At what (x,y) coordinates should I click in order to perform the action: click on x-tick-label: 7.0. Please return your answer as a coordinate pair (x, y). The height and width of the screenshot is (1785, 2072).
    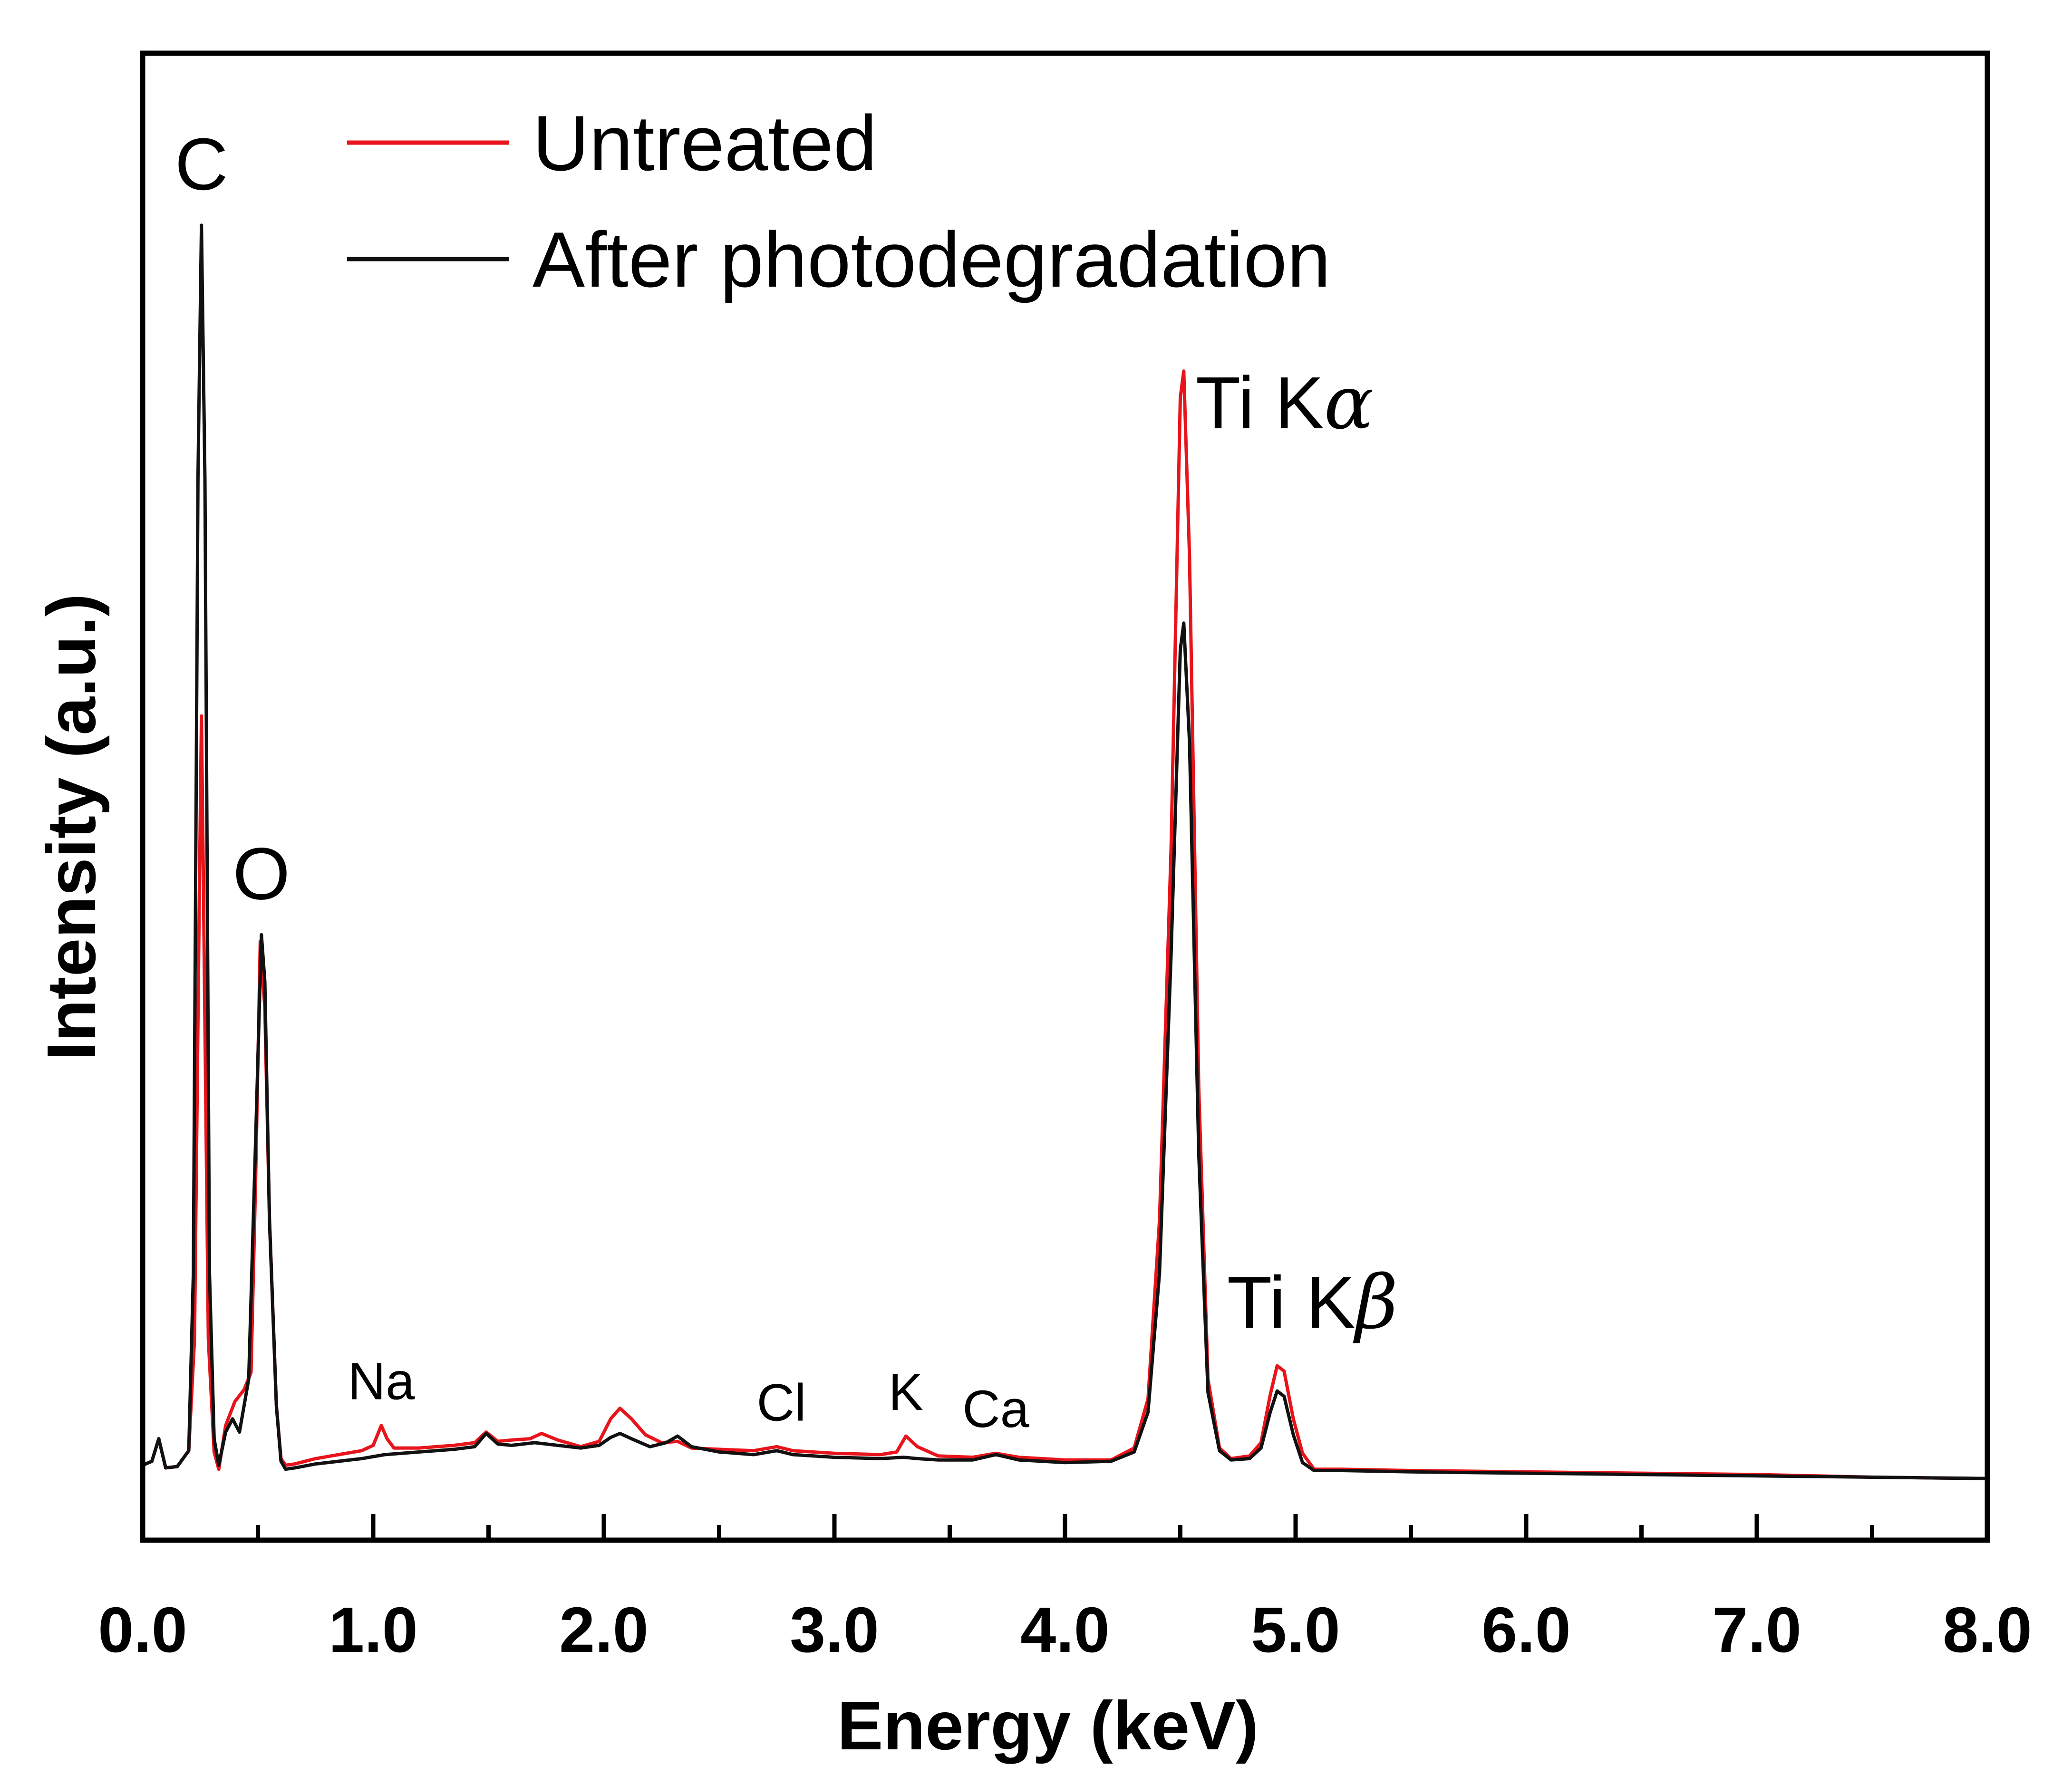
    Looking at the image, I should click on (1756, 1630).